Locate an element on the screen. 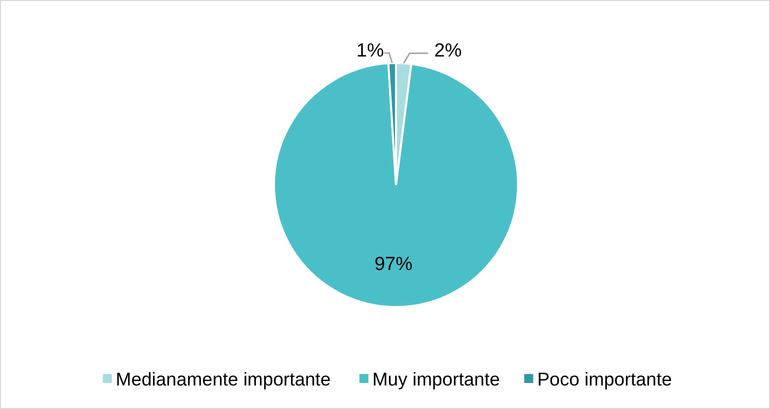  legend-label: Medianamente importante is located at coordinates (223, 379).